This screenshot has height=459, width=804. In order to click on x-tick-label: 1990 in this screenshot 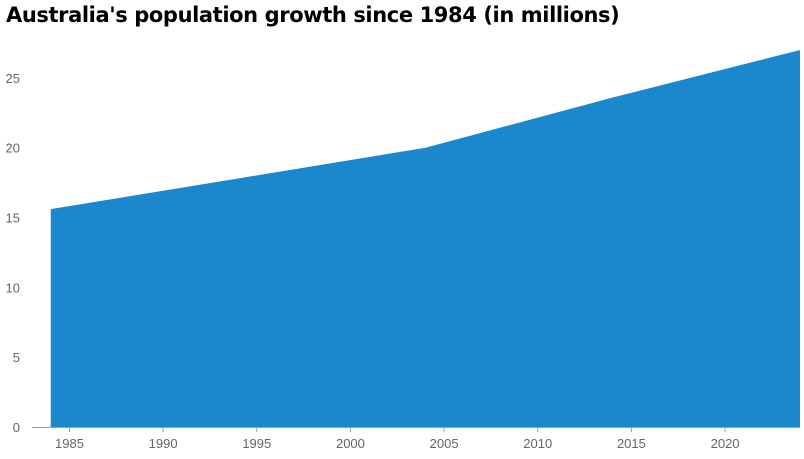, I will do `click(163, 443)`.